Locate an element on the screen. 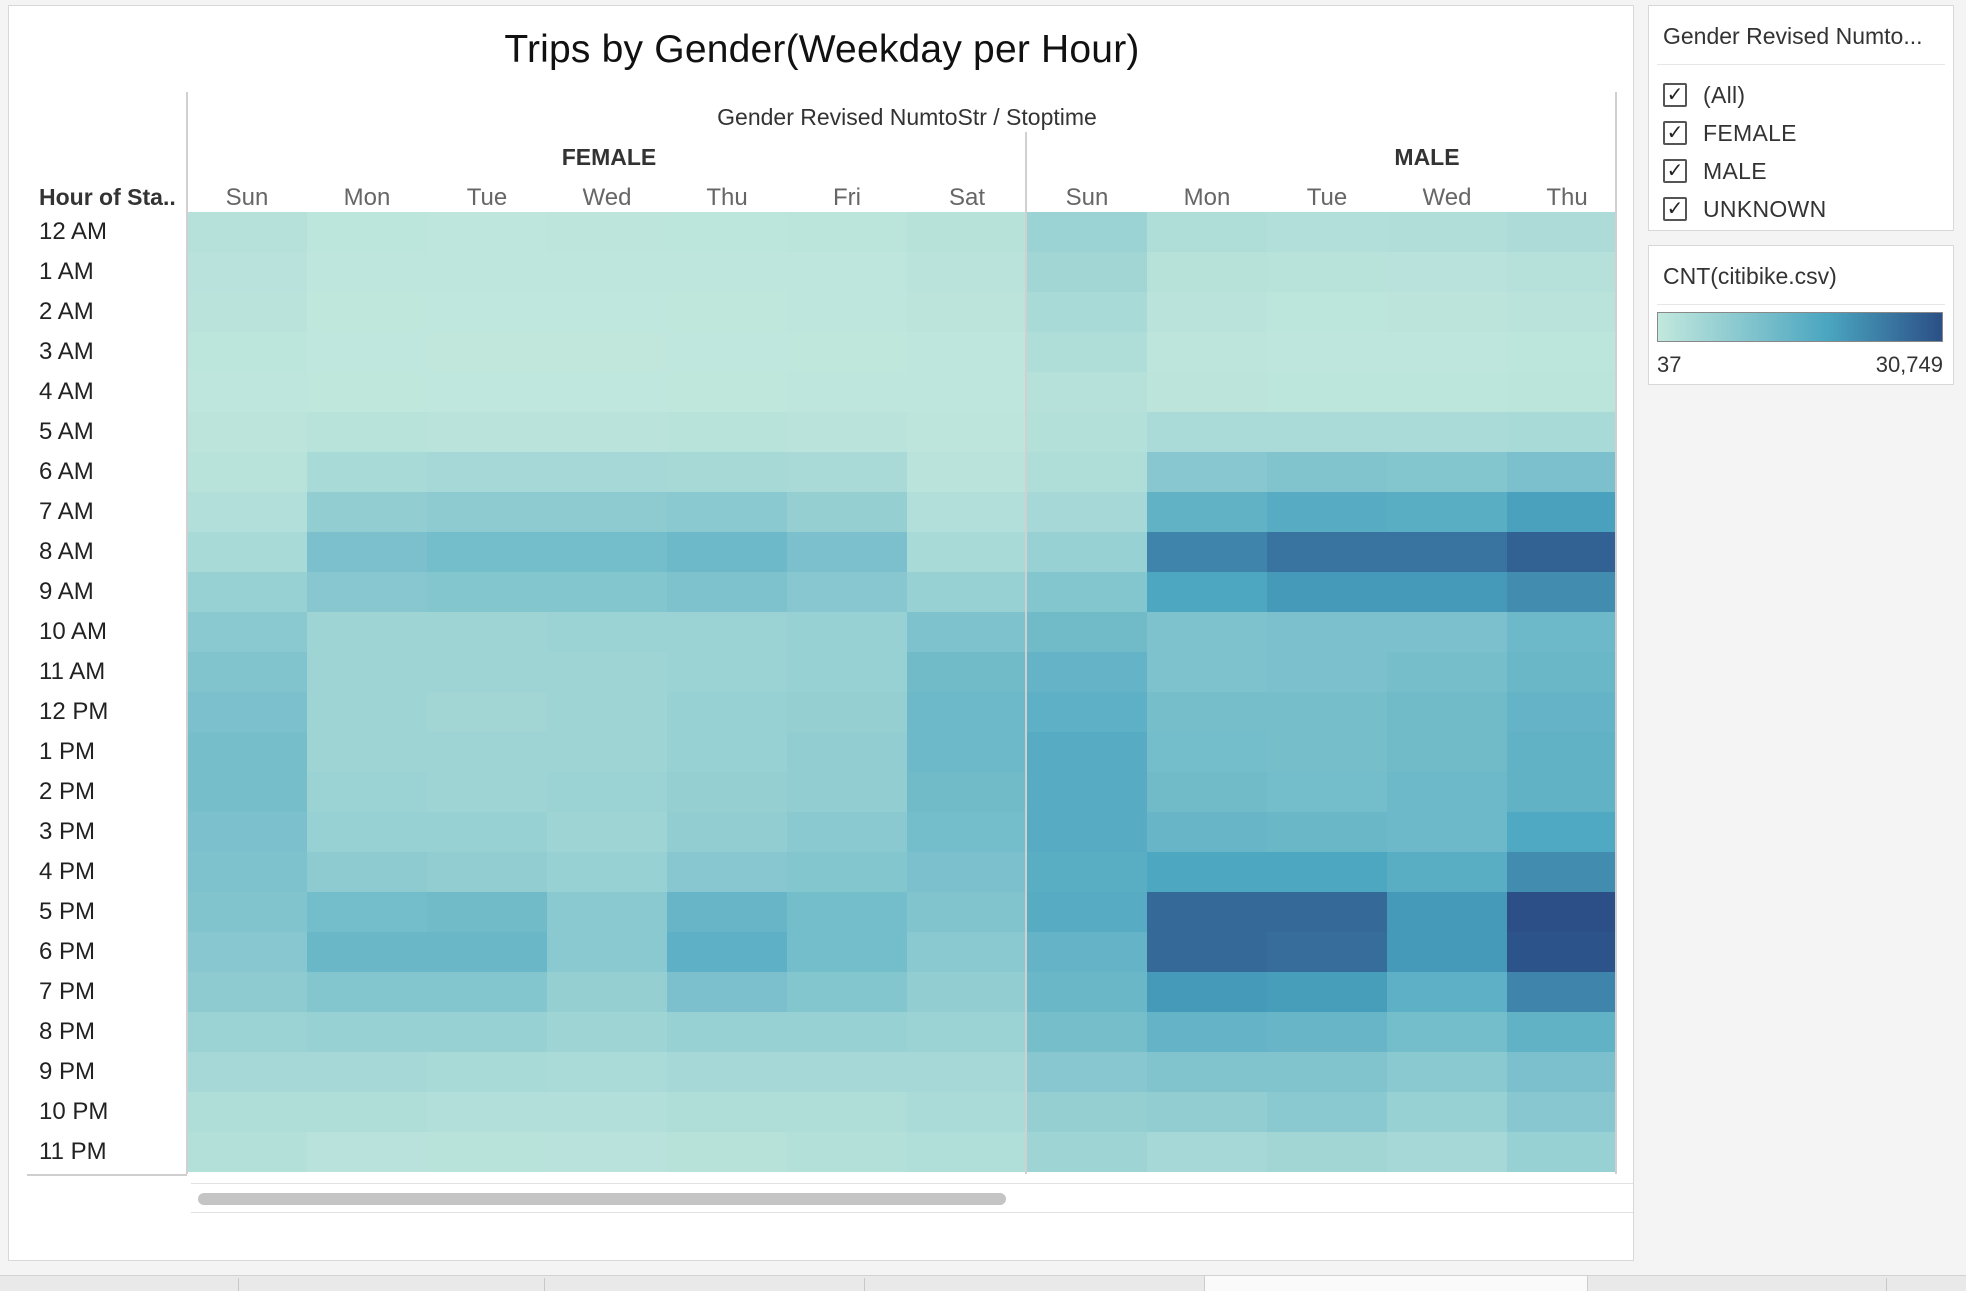  hour-label: 10 AM is located at coordinates (73, 631).